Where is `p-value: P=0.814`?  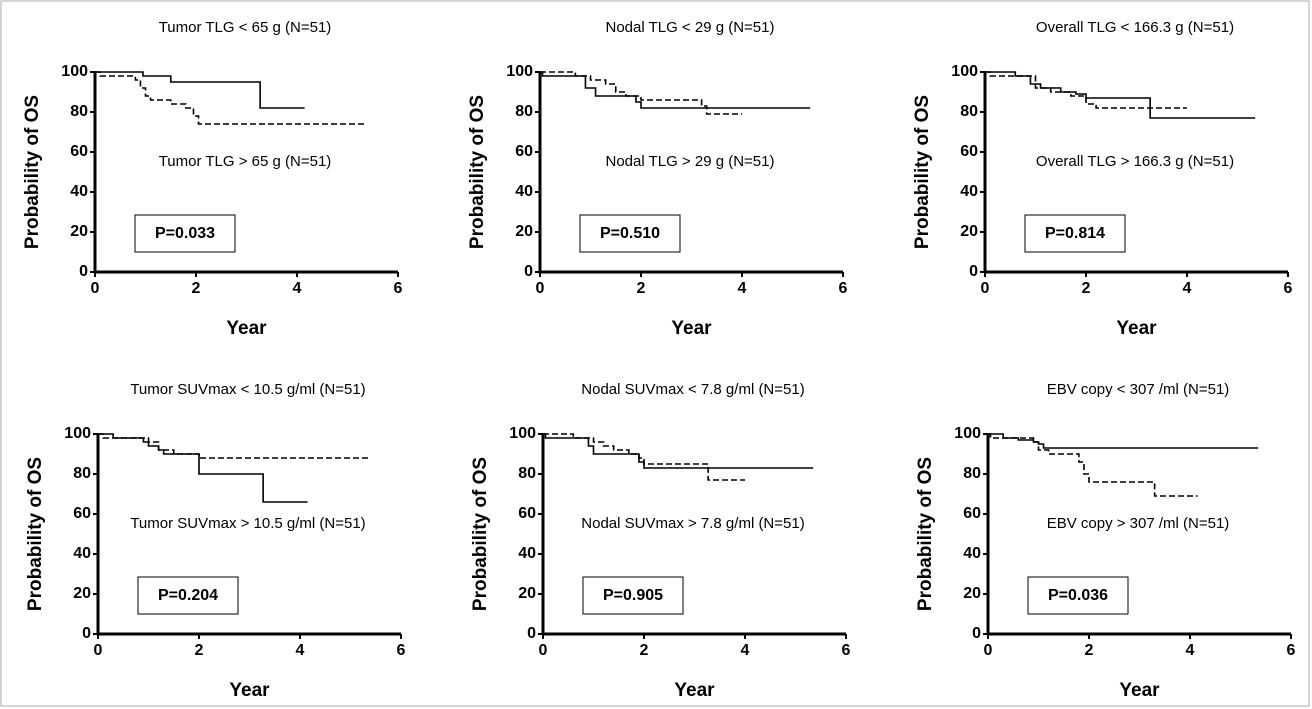 p-value: P=0.814 is located at coordinates (1075, 233).